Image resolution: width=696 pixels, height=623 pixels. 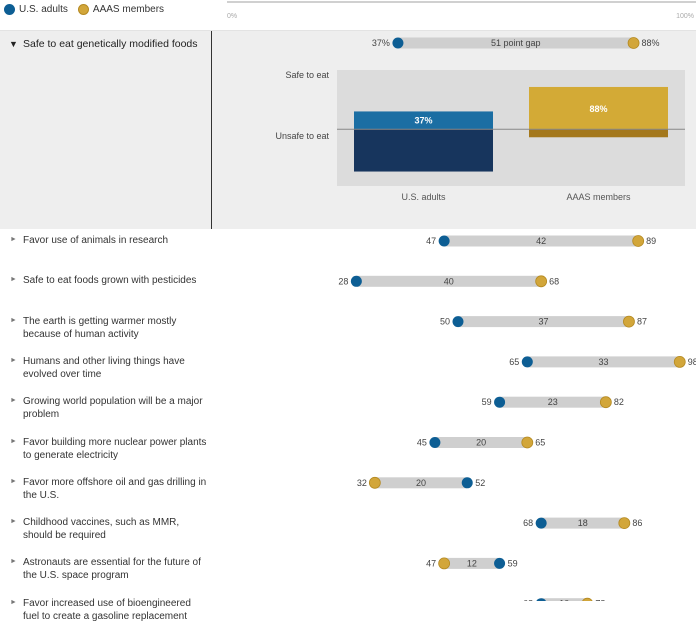 I want to click on row-label: Favor use of animals in research, so click(x=96, y=240).